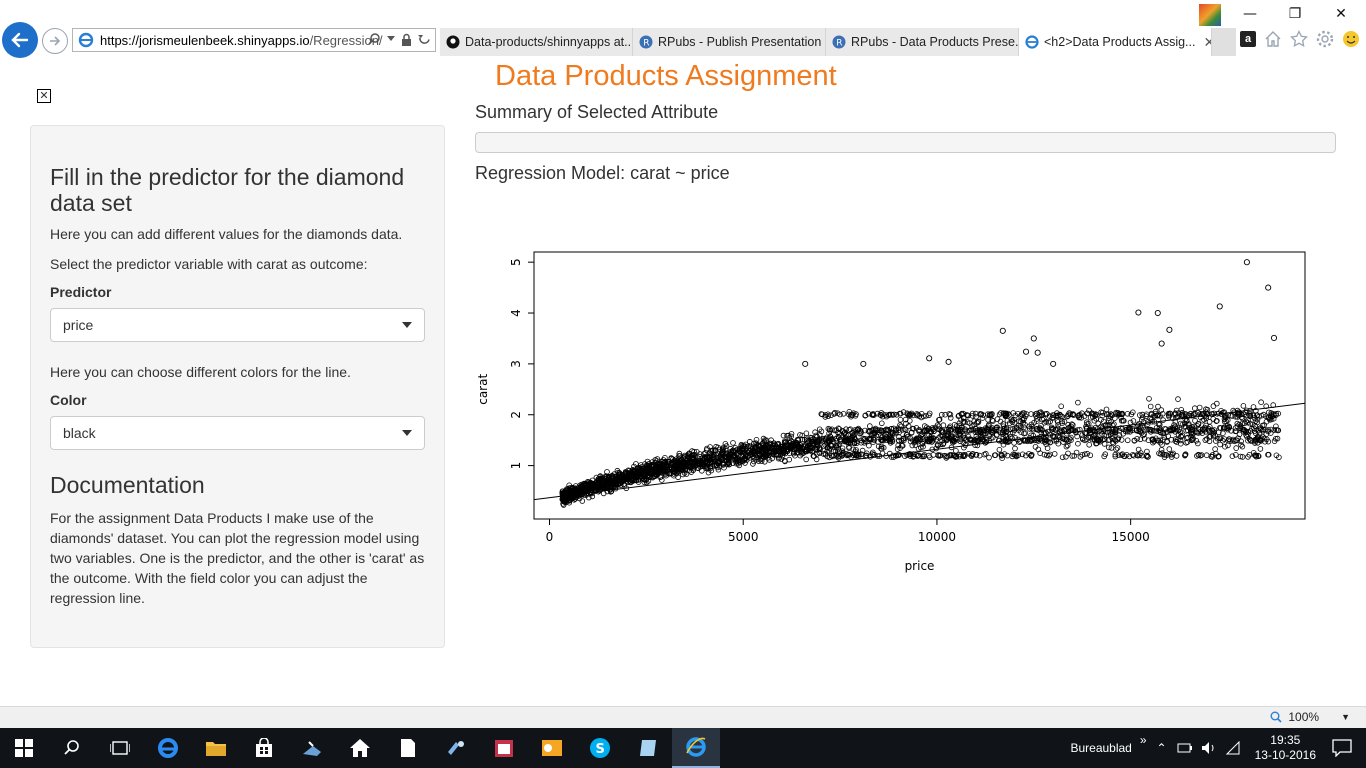 The width and height of the screenshot is (1366, 768). I want to click on taskbar-app-notes, so click(648, 748).